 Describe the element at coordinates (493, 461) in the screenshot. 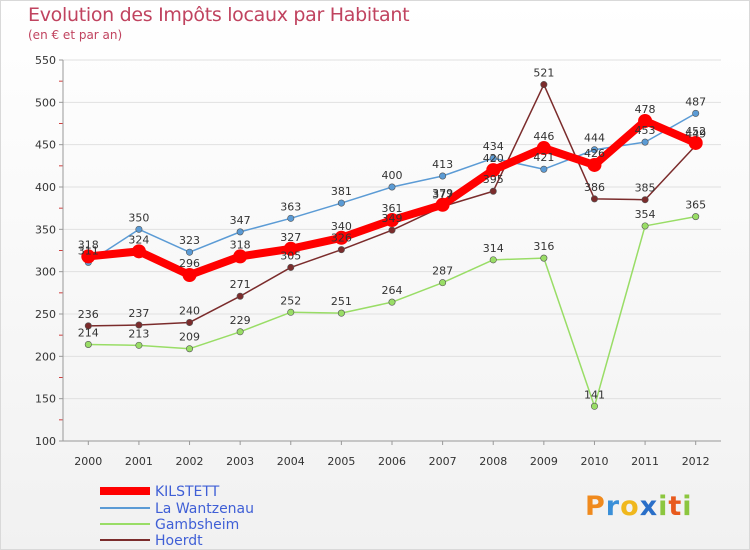

I see `x-tick-label: 2008` at that location.